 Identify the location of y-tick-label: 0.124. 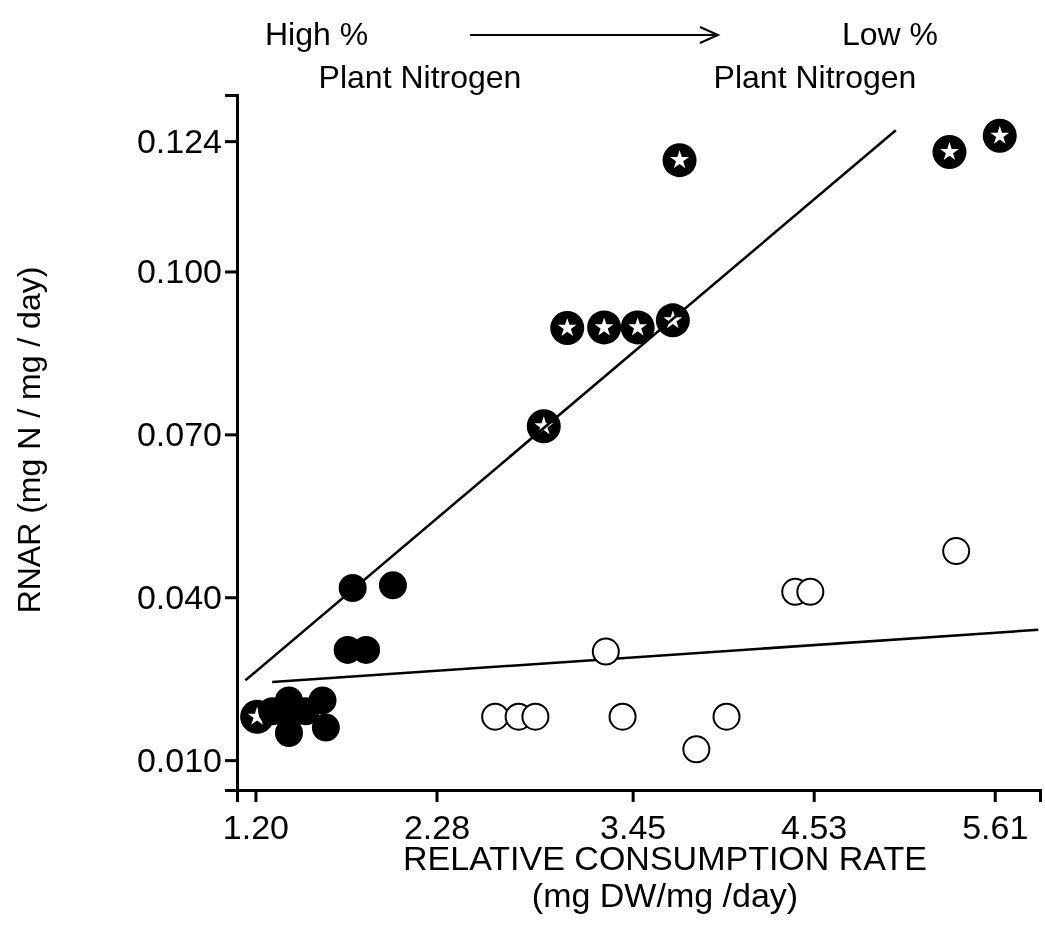
(179, 140).